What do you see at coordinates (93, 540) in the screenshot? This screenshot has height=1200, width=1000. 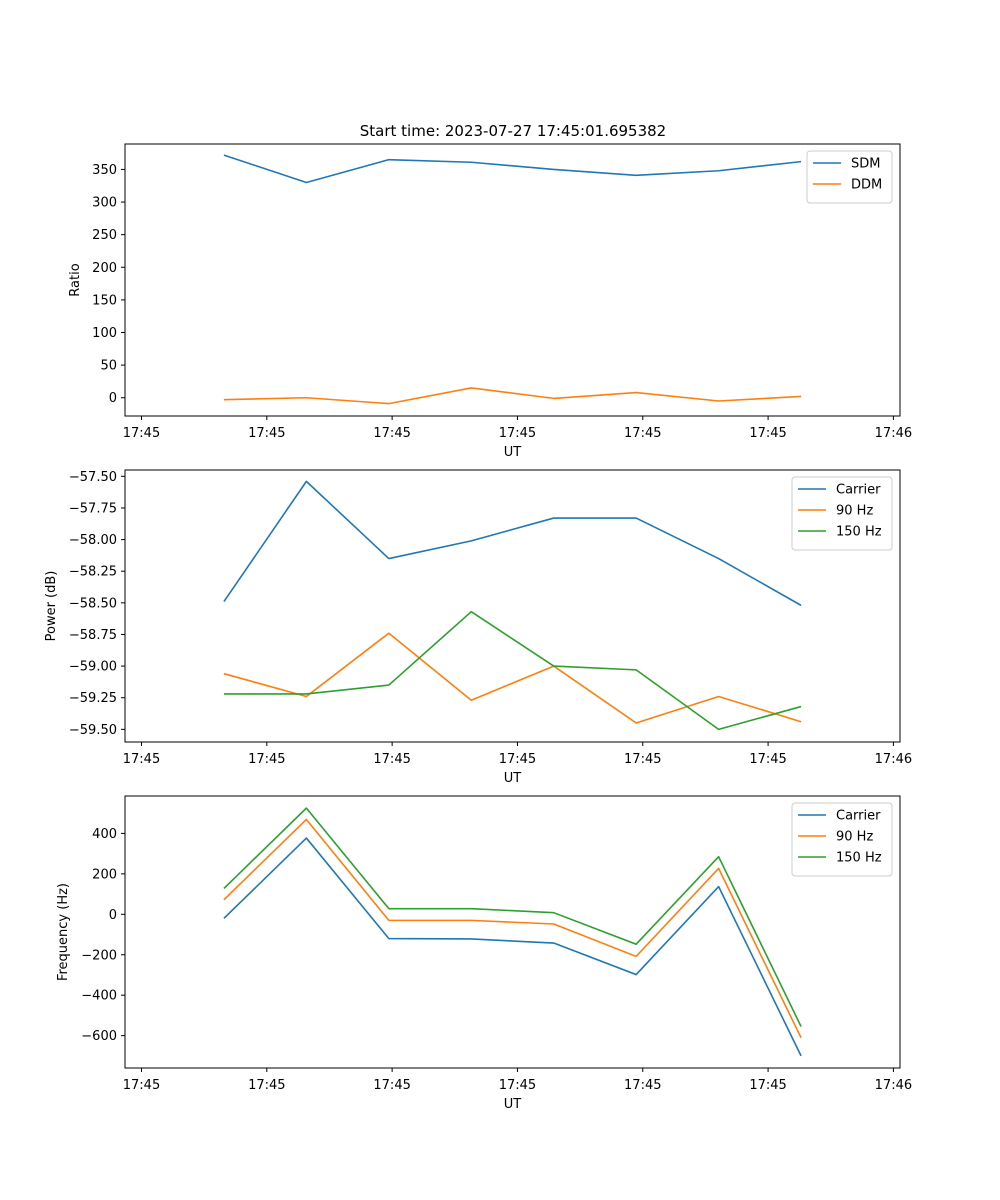 I see `y-tick-label: −58.00` at bounding box center [93, 540].